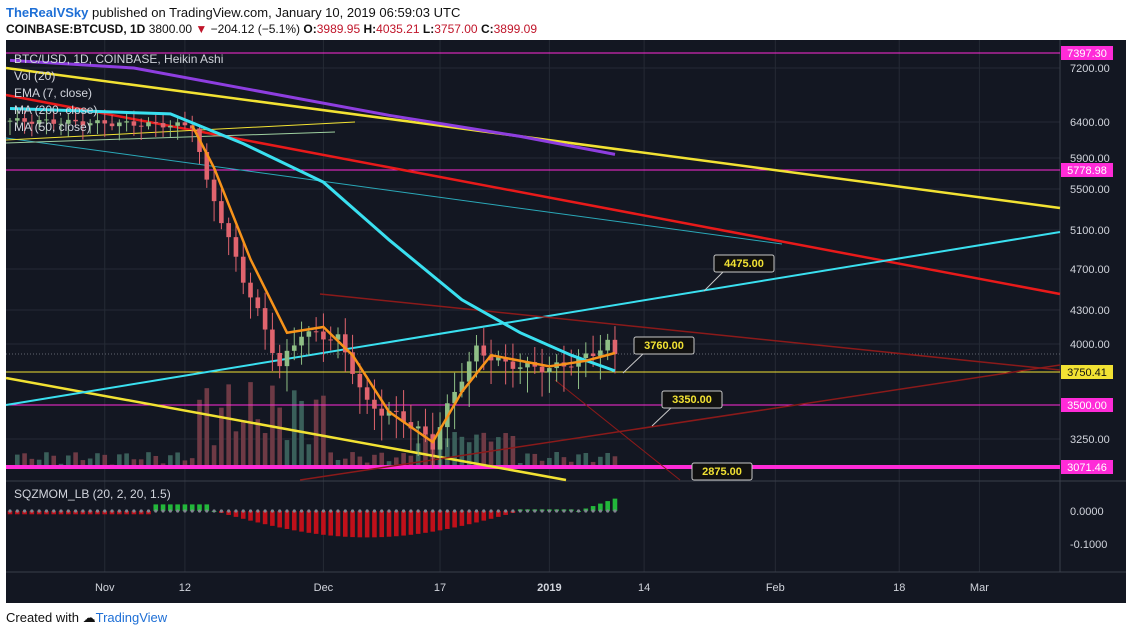  What do you see at coordinates (1088, 545) in the screenshot?
I see `osc-tick-label: -0.1000` at bounding box center [1088, 545].